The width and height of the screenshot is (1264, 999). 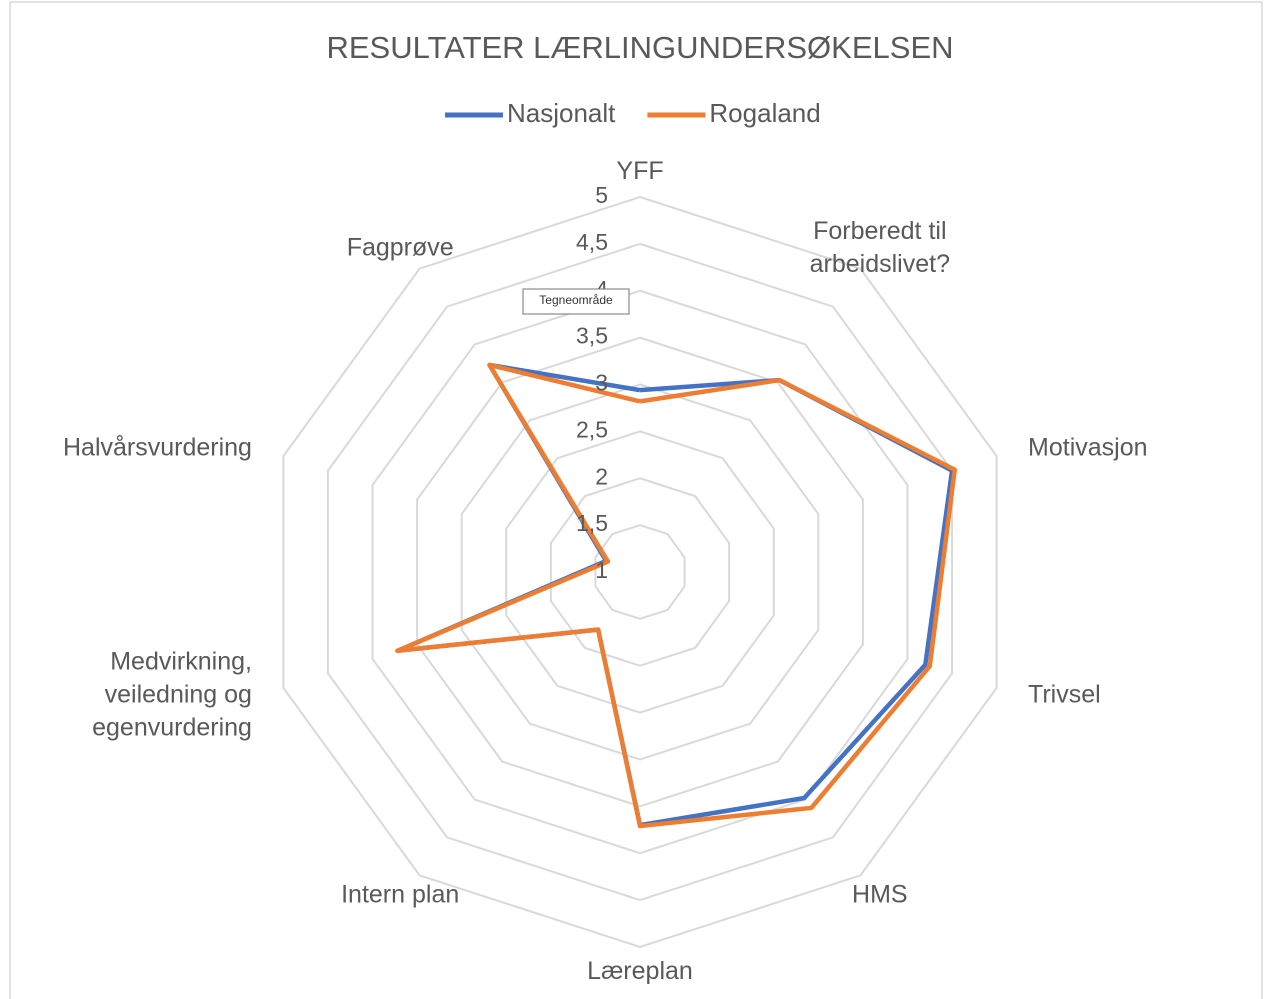 I want to click on category-label: Motivasjon, so click(x=1088, y=447).